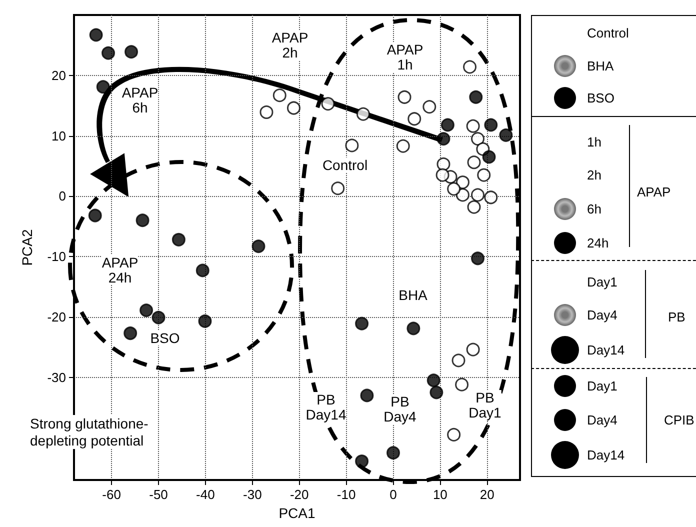  Describe the element at coordinates (654, 192) in the screenshot. I see `text: APAP` at that location.